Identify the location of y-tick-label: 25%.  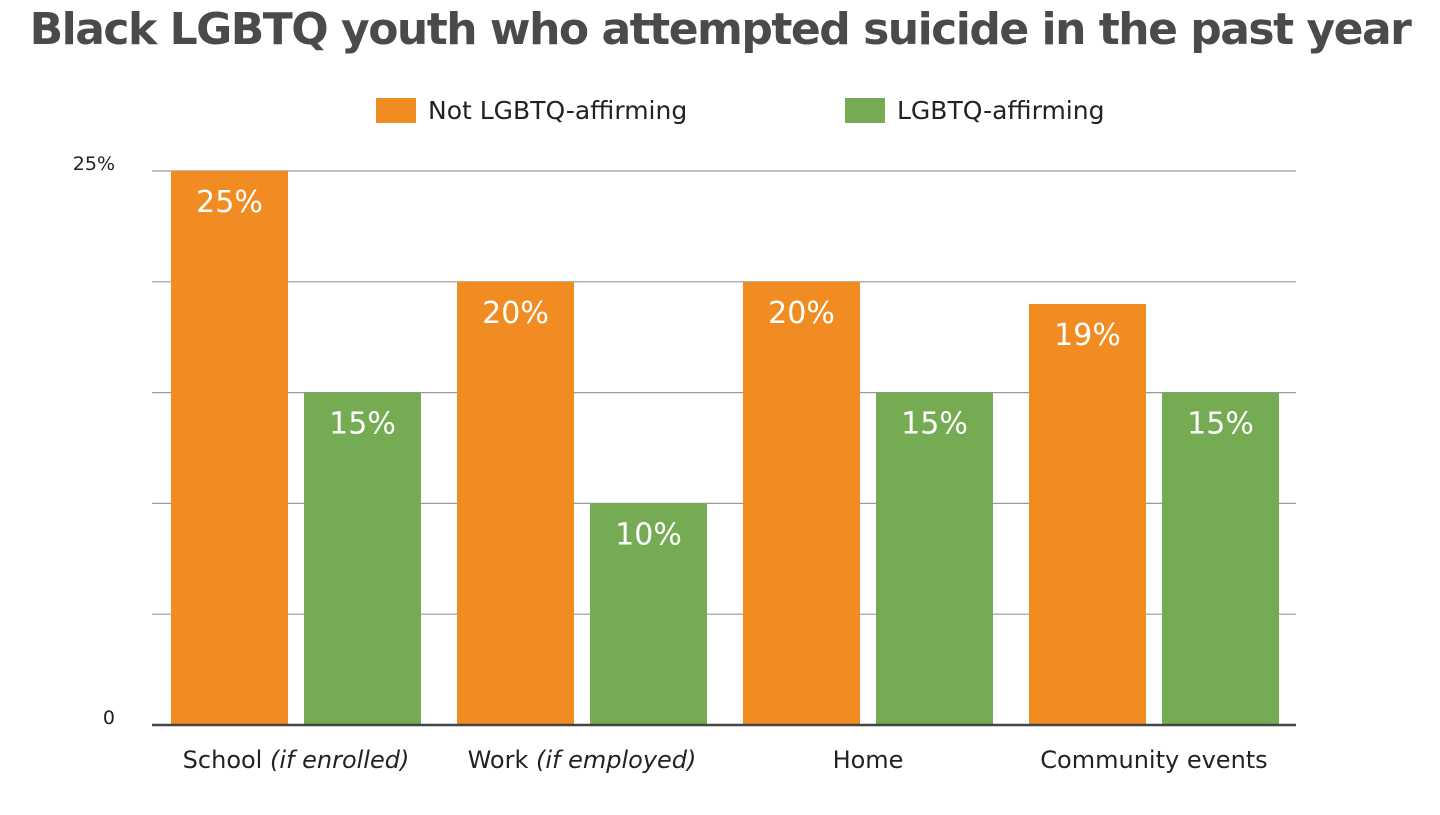
(94, 164).